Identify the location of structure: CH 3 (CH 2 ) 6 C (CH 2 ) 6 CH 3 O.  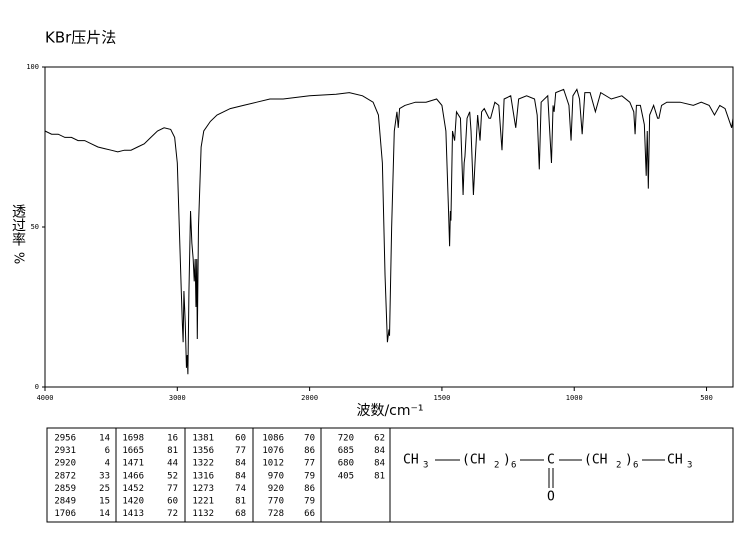
(547, 479).